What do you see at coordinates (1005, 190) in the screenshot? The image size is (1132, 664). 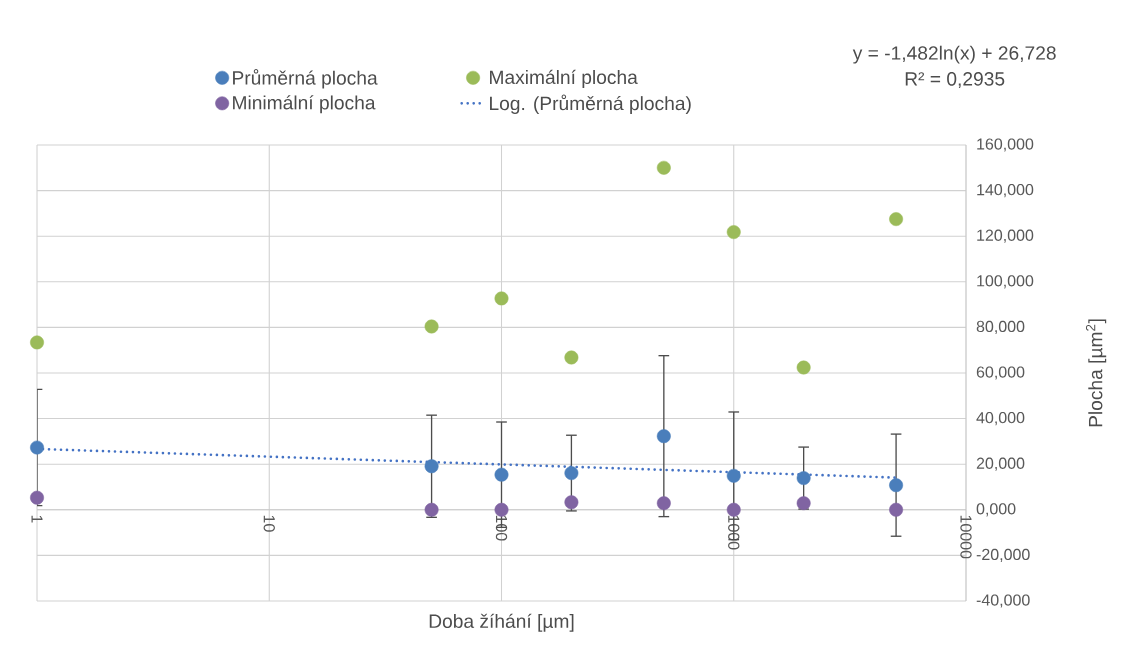 I see `y-tick-label: 140,000` at bounding box center [1005, 190].